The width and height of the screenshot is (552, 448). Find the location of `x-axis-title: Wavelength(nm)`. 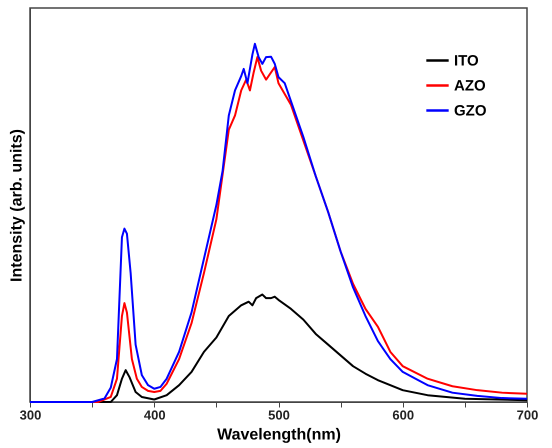

x-axis-title: Wavelength(nm) is located at coordinates (279, 435).